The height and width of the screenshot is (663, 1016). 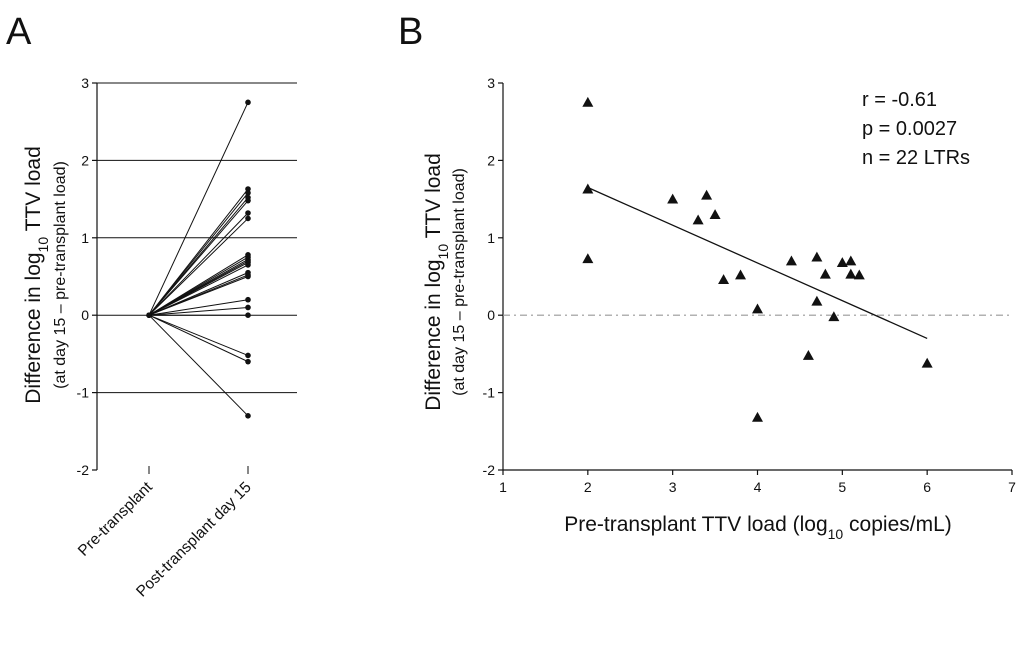 I want to click on panel-b-regression, so click(x=757, y=262).